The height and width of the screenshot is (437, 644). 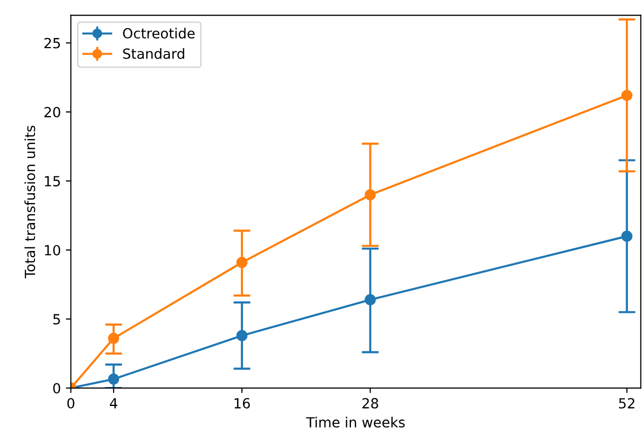 I want to click on y-tick-label: 0, so click(x=56, y=388).